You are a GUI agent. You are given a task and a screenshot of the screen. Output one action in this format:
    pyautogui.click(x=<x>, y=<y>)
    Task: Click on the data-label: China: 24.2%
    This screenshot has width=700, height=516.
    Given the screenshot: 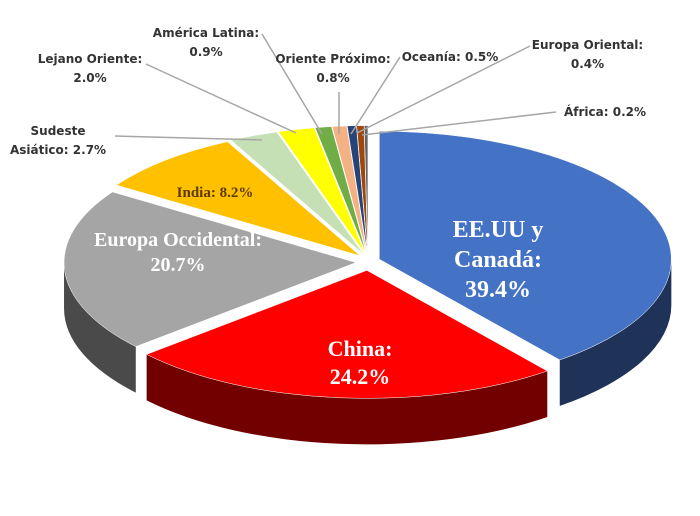 What is the action you would take?
    pyautogui.click(x=360, y=362)
    